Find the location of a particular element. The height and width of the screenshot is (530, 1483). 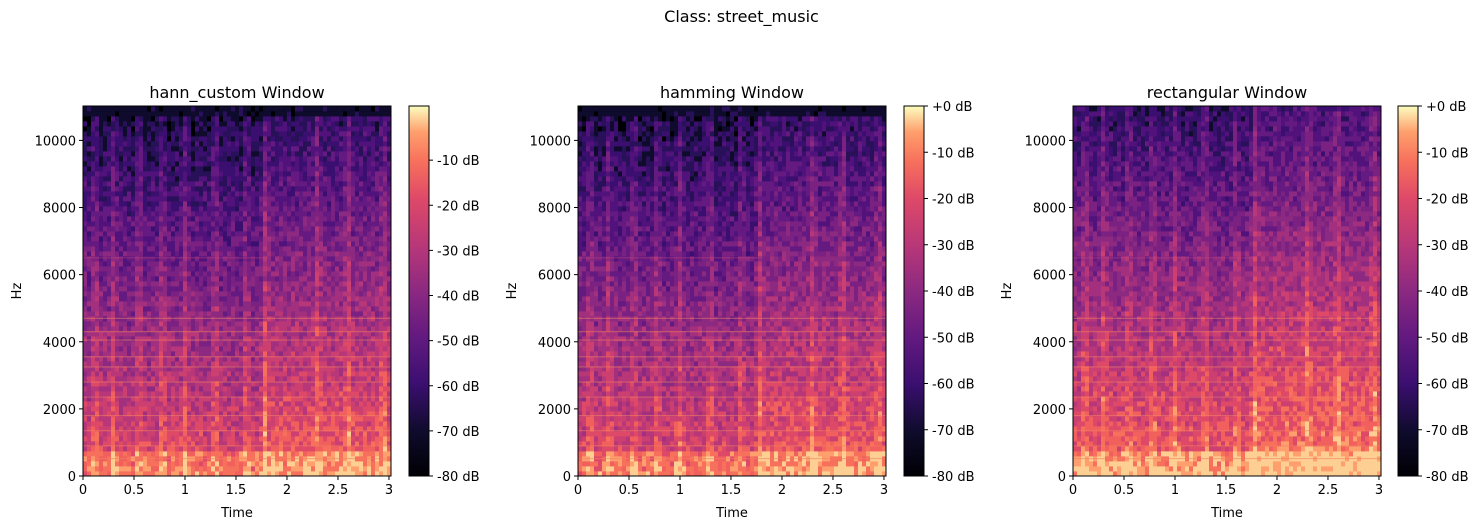

subplot-title: hamming Window is located at coordinates (732, 92).